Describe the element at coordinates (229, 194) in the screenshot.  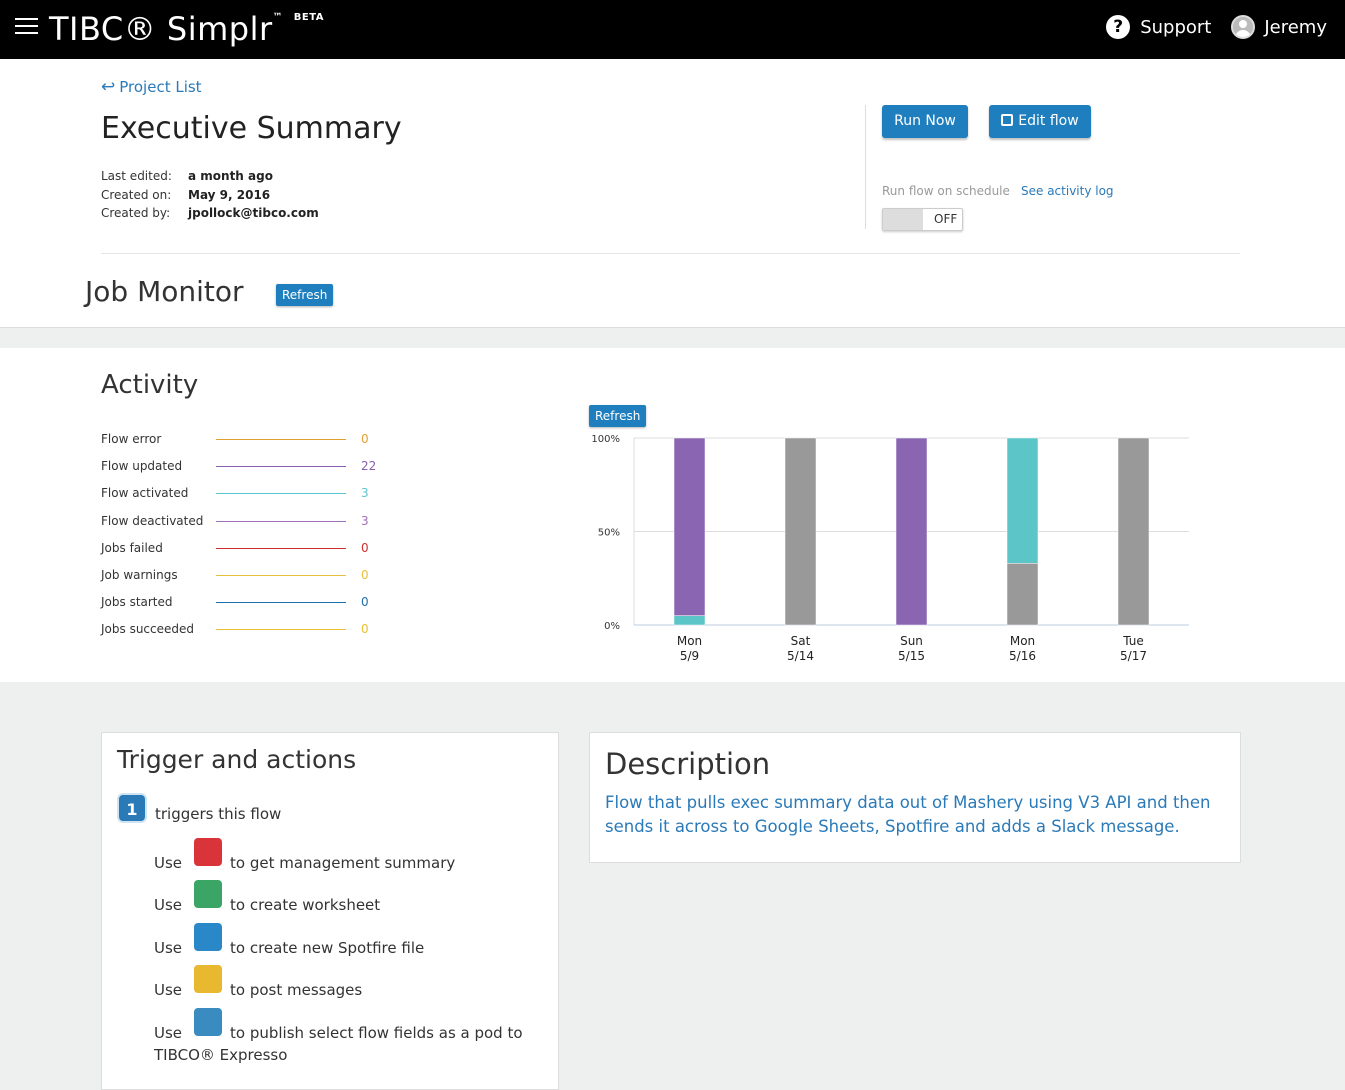
I see `meta-value: May 9, 2016` at that location.